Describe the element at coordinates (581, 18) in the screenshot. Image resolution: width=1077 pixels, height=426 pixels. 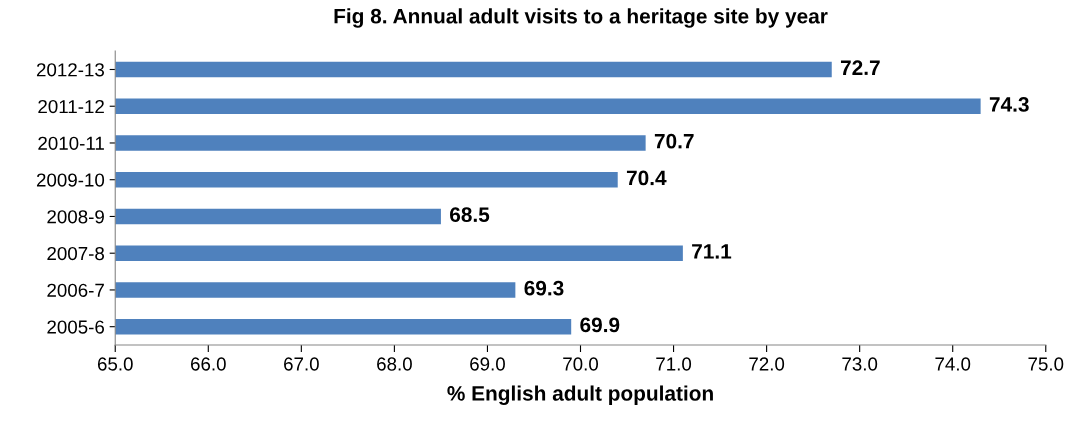
I see `chart-title: Fig 8. Annual adult visits to a heritage site by year` at that location.